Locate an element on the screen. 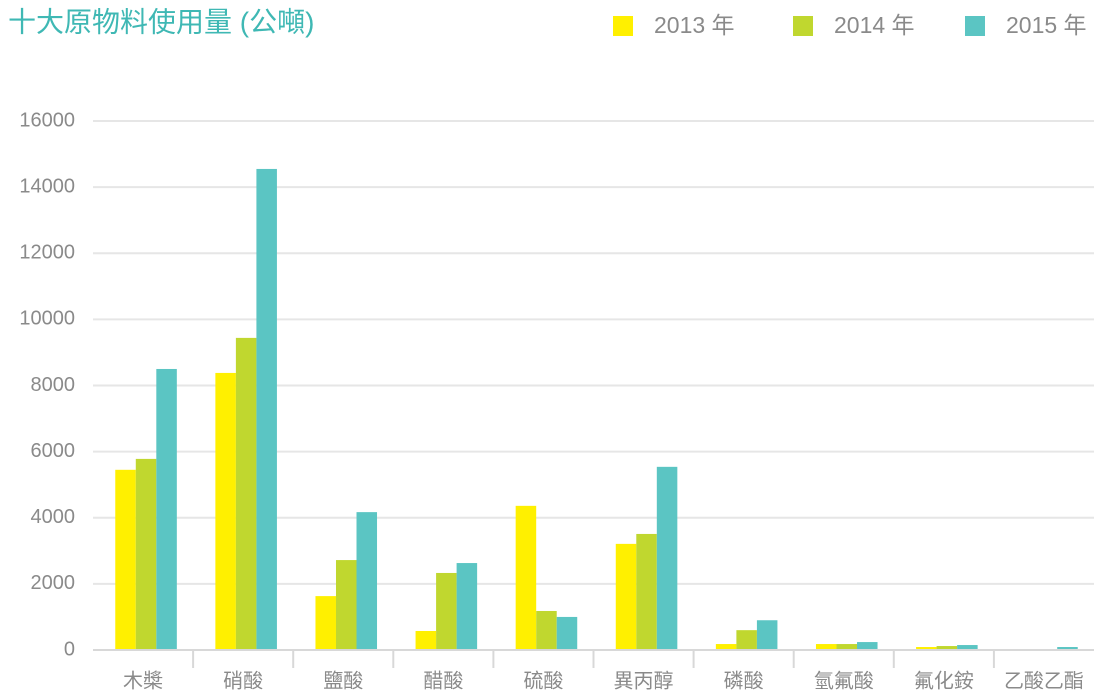 This screenshot has width=1104, height=694. legend-label: 2014 年 is located at coordinates (874, 25).